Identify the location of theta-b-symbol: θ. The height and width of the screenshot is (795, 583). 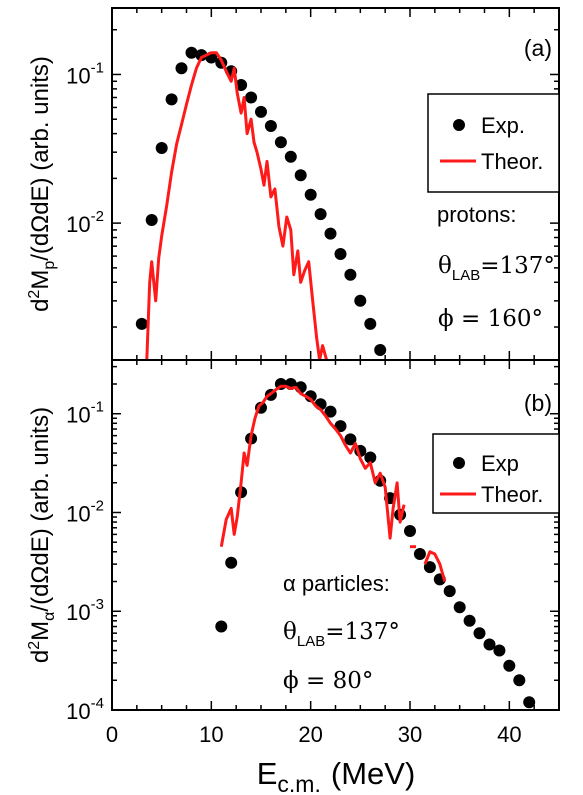
(290, 632).